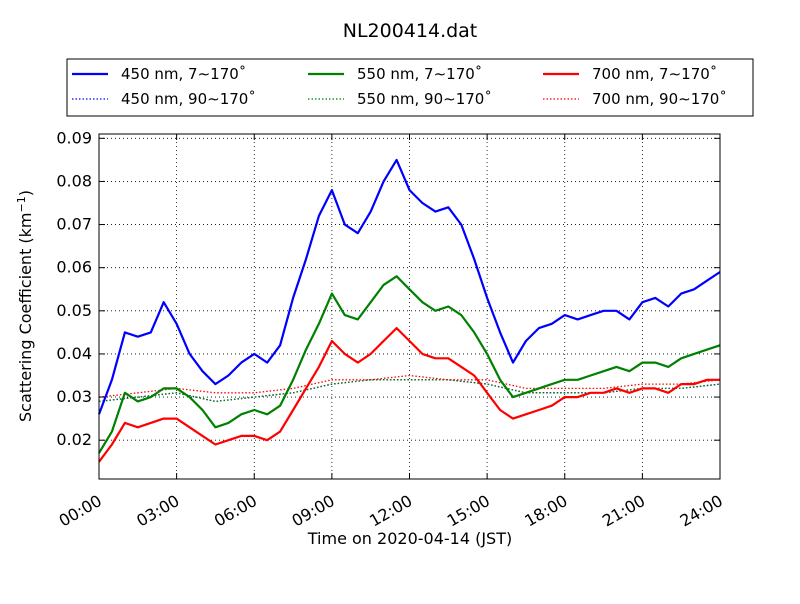  I want to click on legend-label: 450 nm, 7∼170˚, so click(183, 74).